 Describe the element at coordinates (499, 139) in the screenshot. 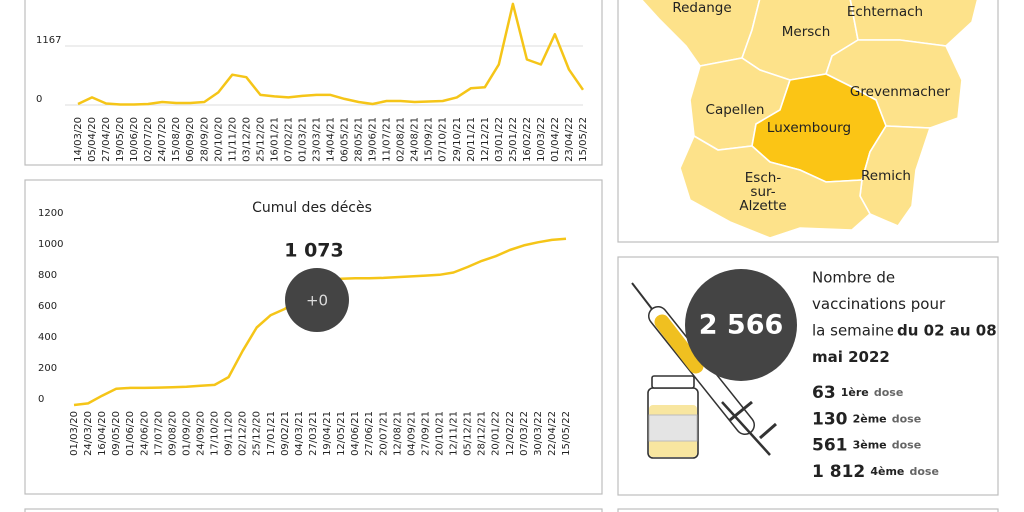

I see `x-tick-label: 03/01/22` at that location.